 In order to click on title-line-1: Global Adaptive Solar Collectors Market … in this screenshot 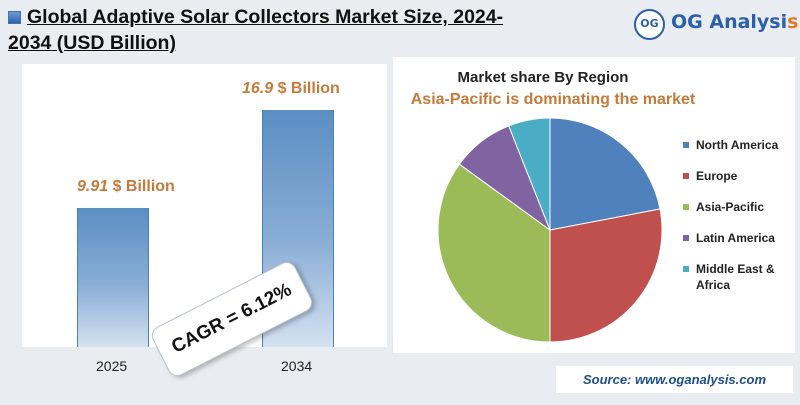, I will do `click(268, 17)`.